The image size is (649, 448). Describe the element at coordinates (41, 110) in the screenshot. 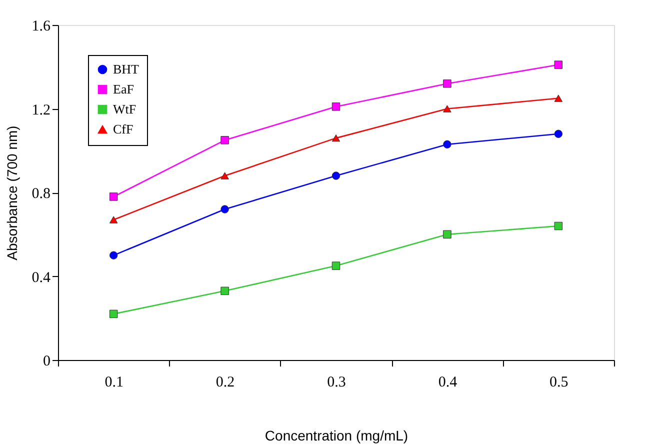

I see `y-tick-label: 1.2` at that location.